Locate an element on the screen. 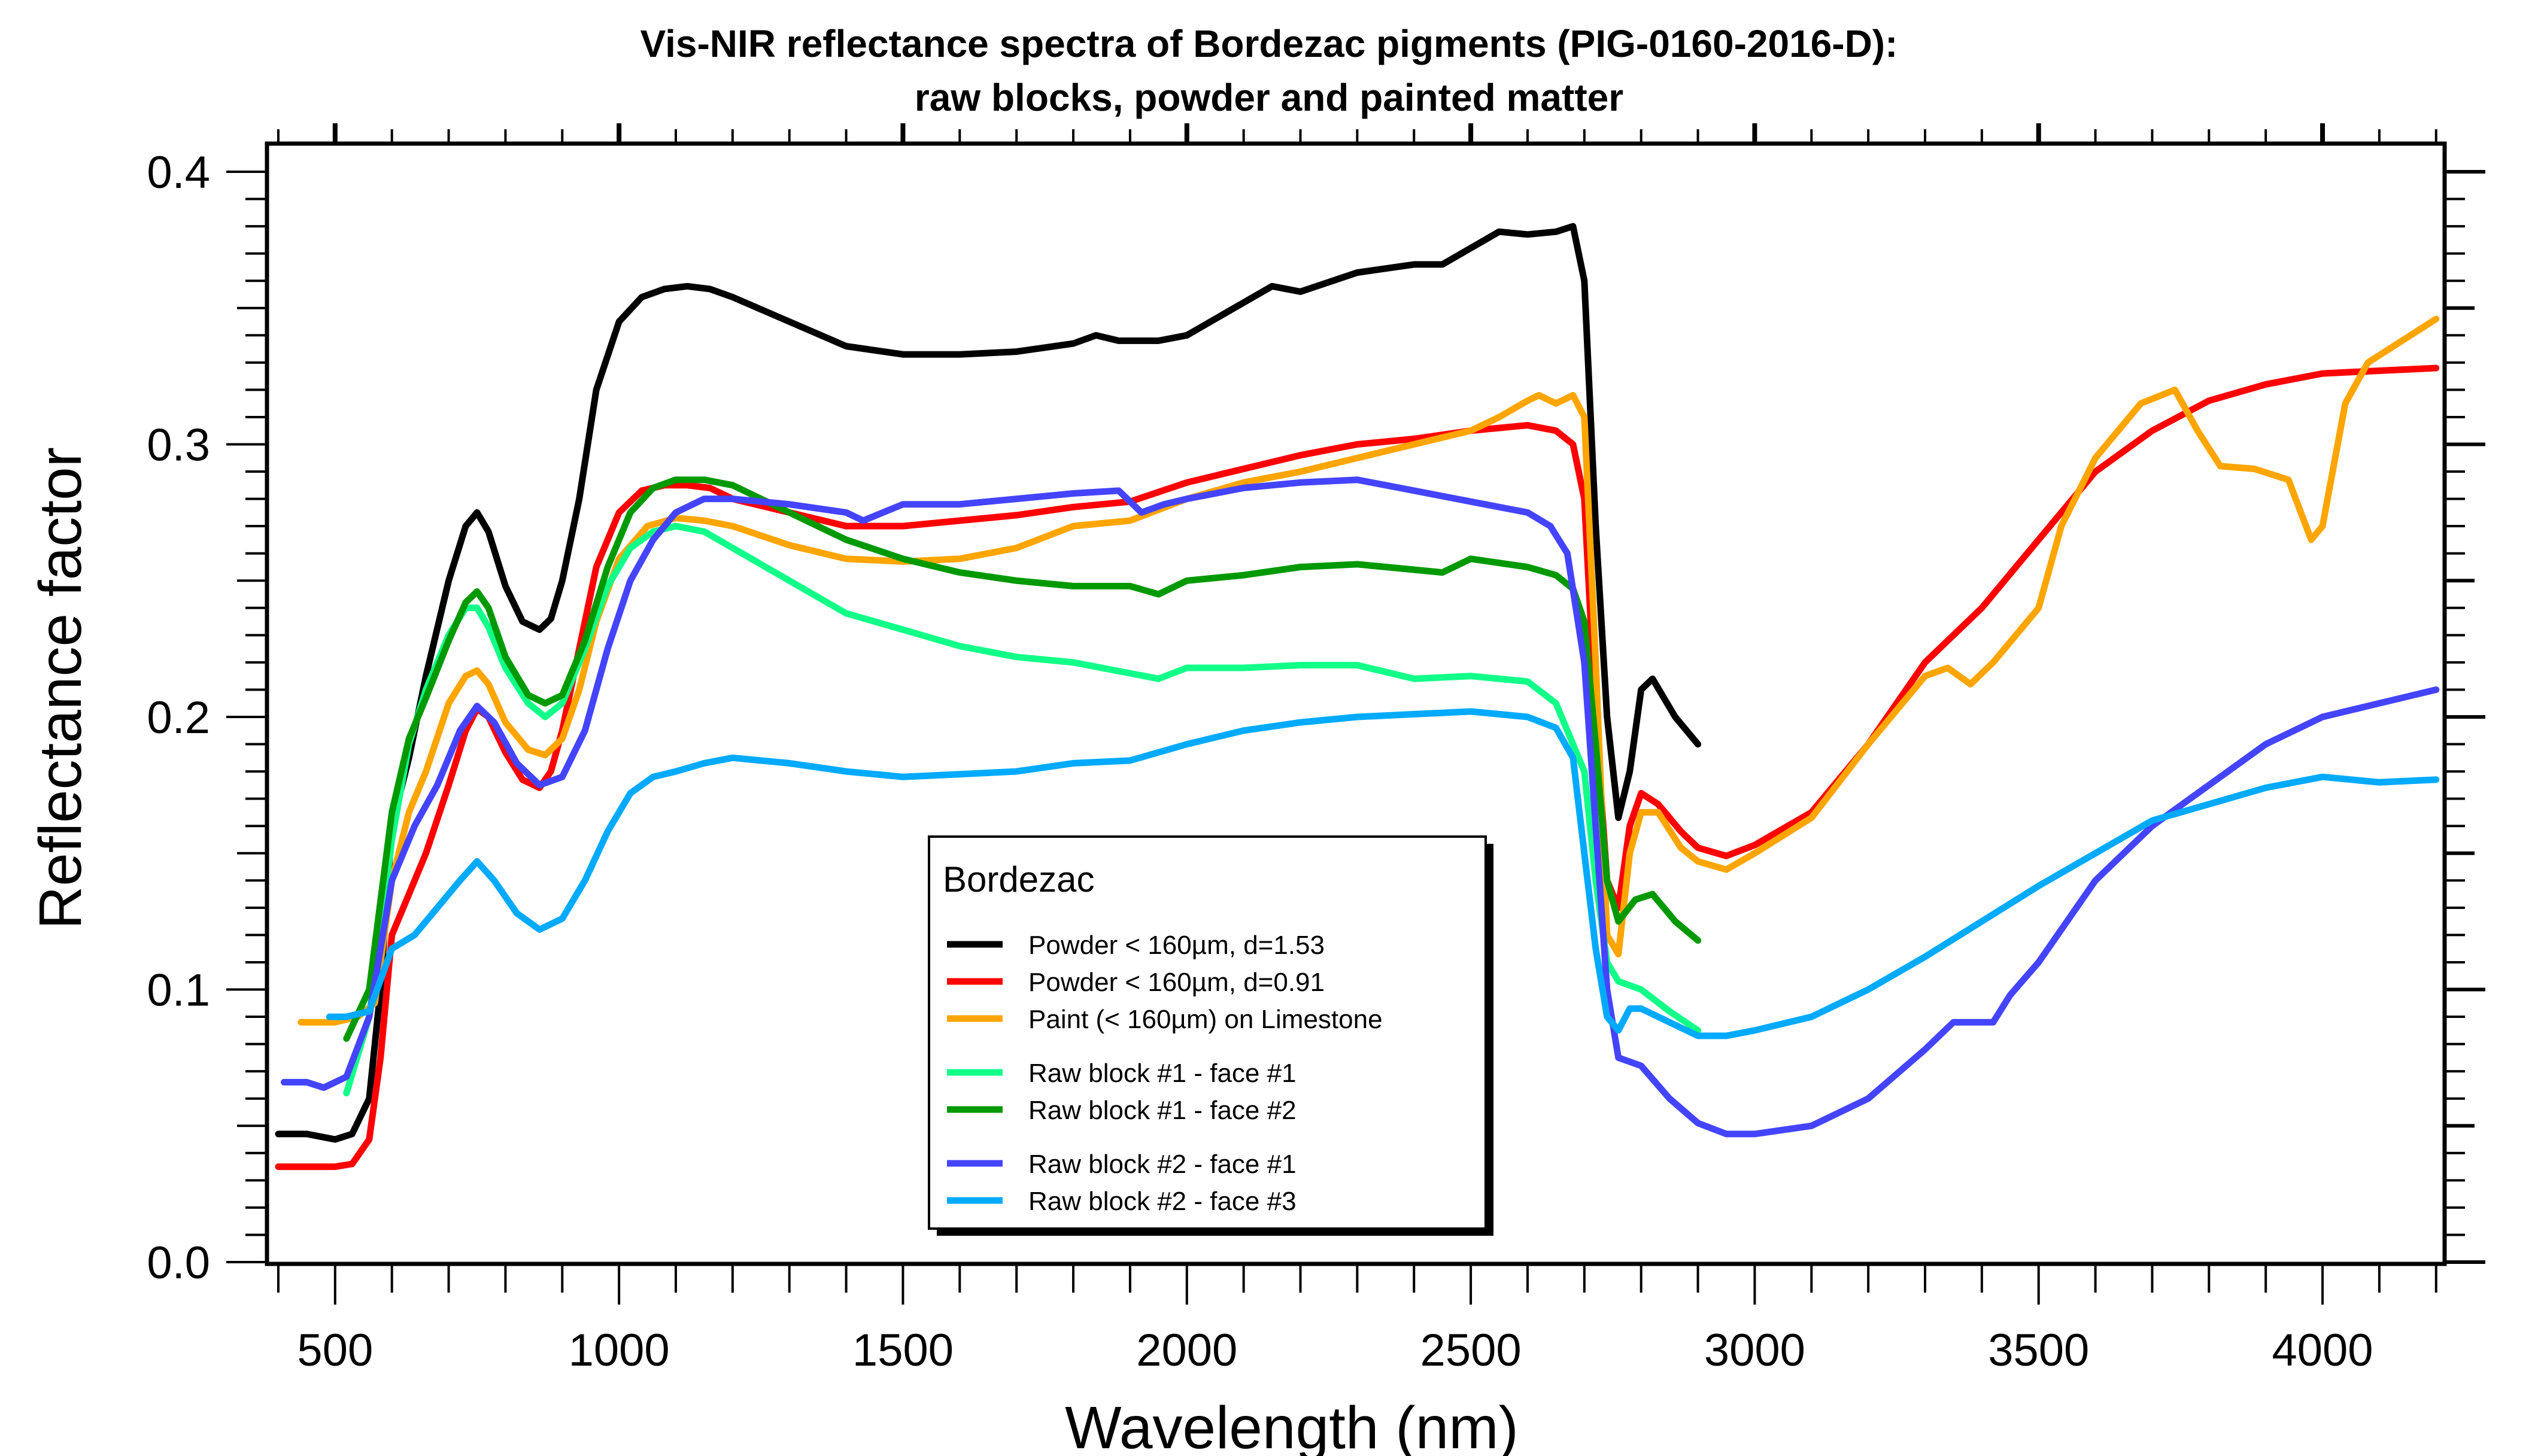  legend-label: Powder < 160µm, d=0.91 is located at coordinates (1176, 982).